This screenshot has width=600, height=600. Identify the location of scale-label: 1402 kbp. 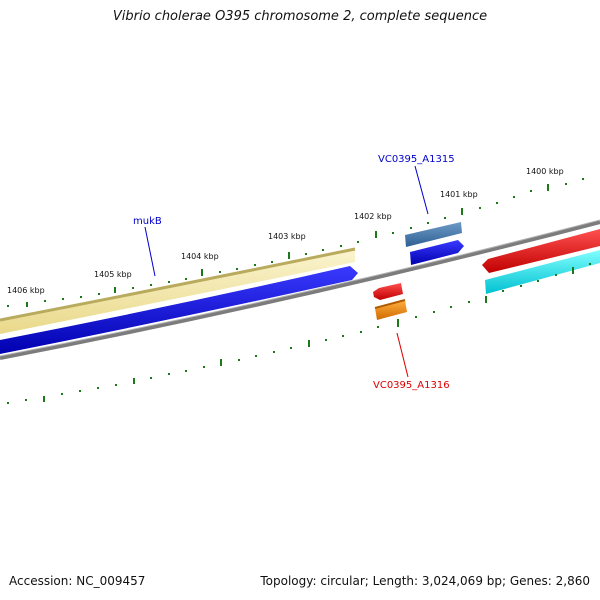
(373, 216).